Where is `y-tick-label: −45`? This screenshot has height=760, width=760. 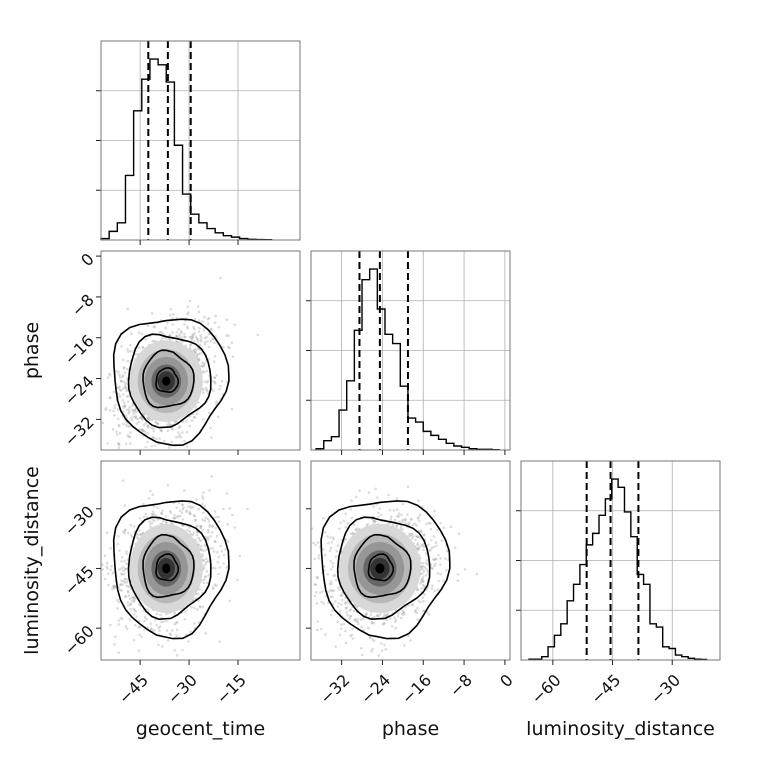
y-tick-label: −45 is located at coordinates (78, 580).